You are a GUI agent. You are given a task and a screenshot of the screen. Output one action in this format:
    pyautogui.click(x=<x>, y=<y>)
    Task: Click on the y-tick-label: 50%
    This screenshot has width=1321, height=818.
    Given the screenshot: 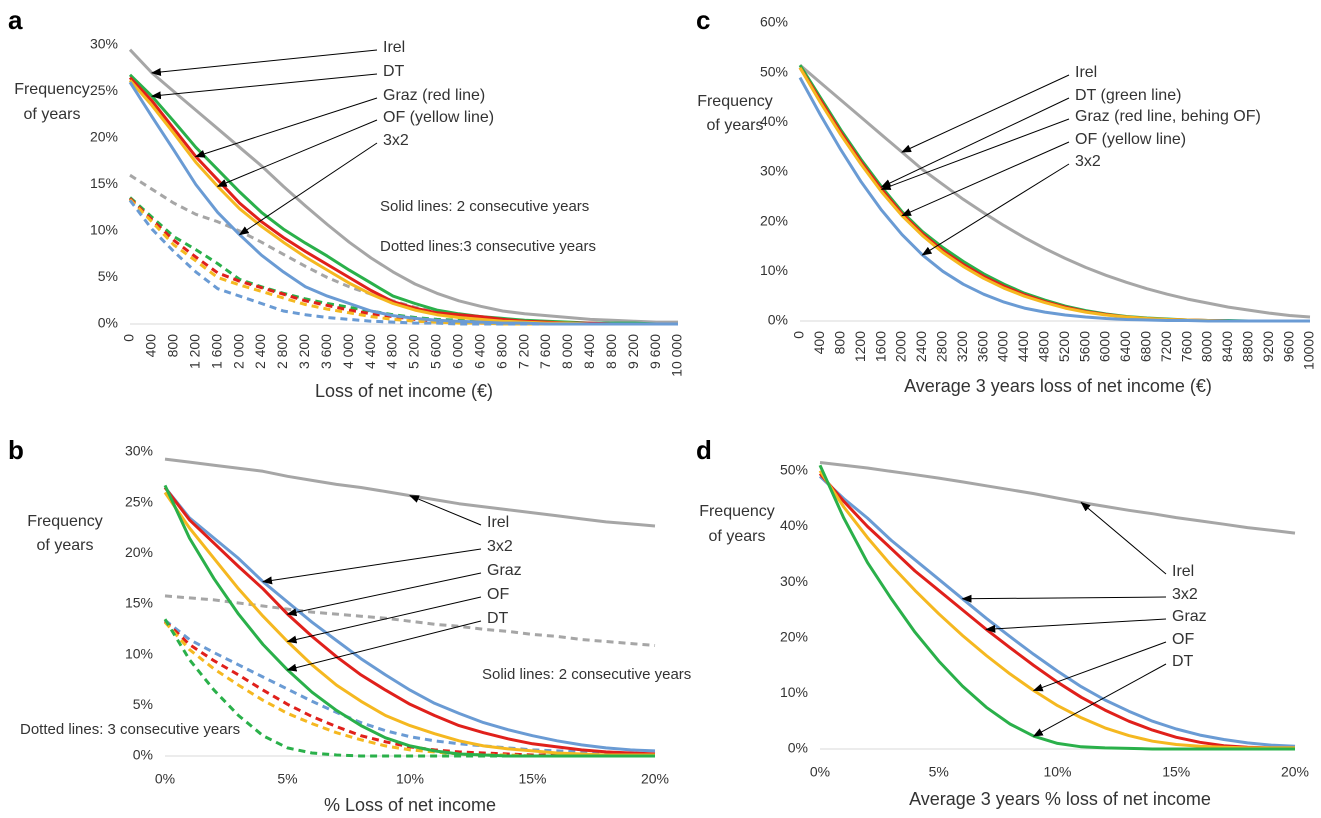 What is the action you would take?
    pyautogui.click(x=794, y=470)
    